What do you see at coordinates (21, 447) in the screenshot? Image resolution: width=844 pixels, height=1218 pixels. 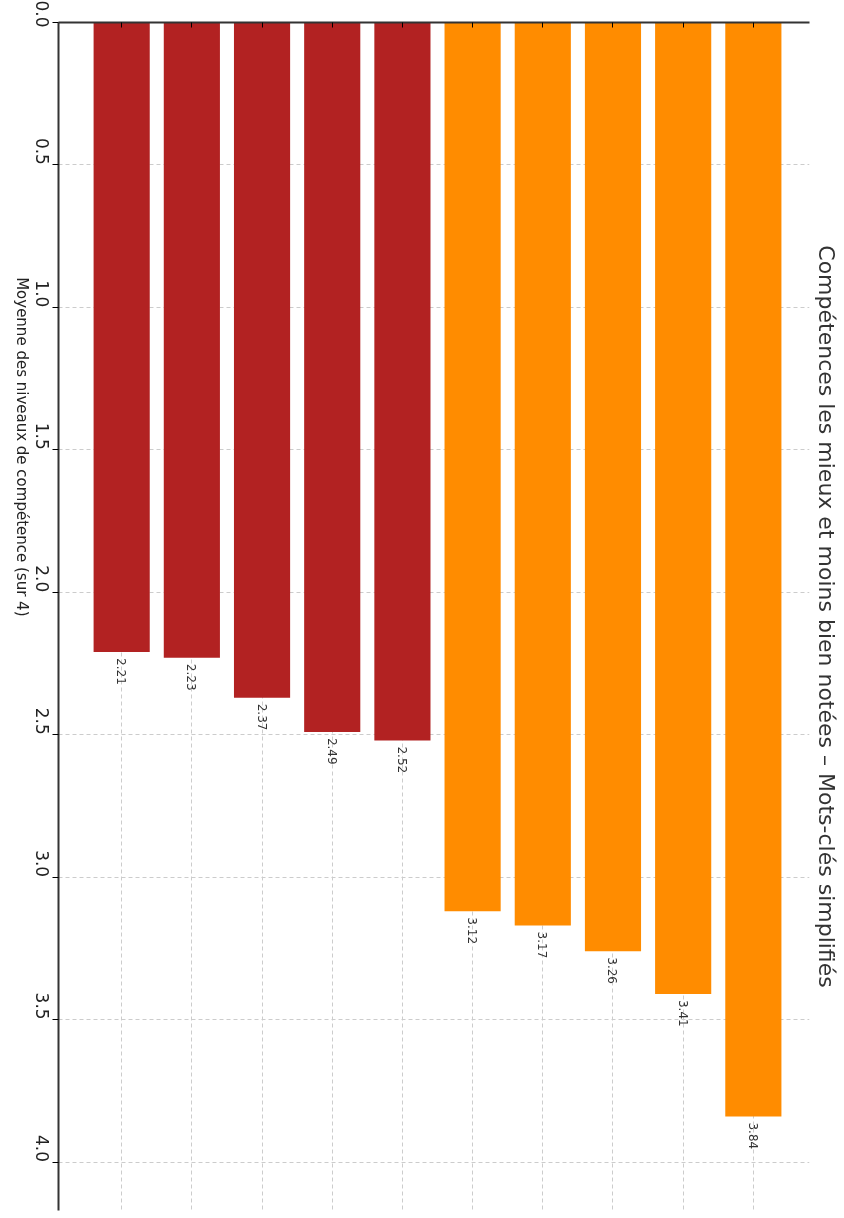 I see `y-axis-title: Moyenne des niveaux de compétence (sur 4)` at bounding box center [21, 447].